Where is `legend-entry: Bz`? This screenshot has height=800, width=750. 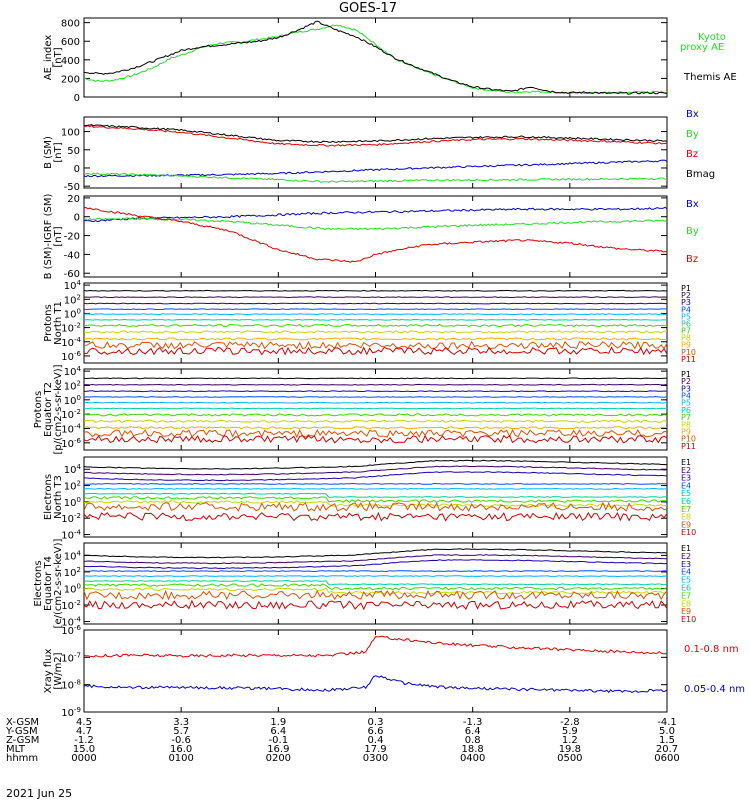 legend-entry: Bz is located at coordinates (692, 154).